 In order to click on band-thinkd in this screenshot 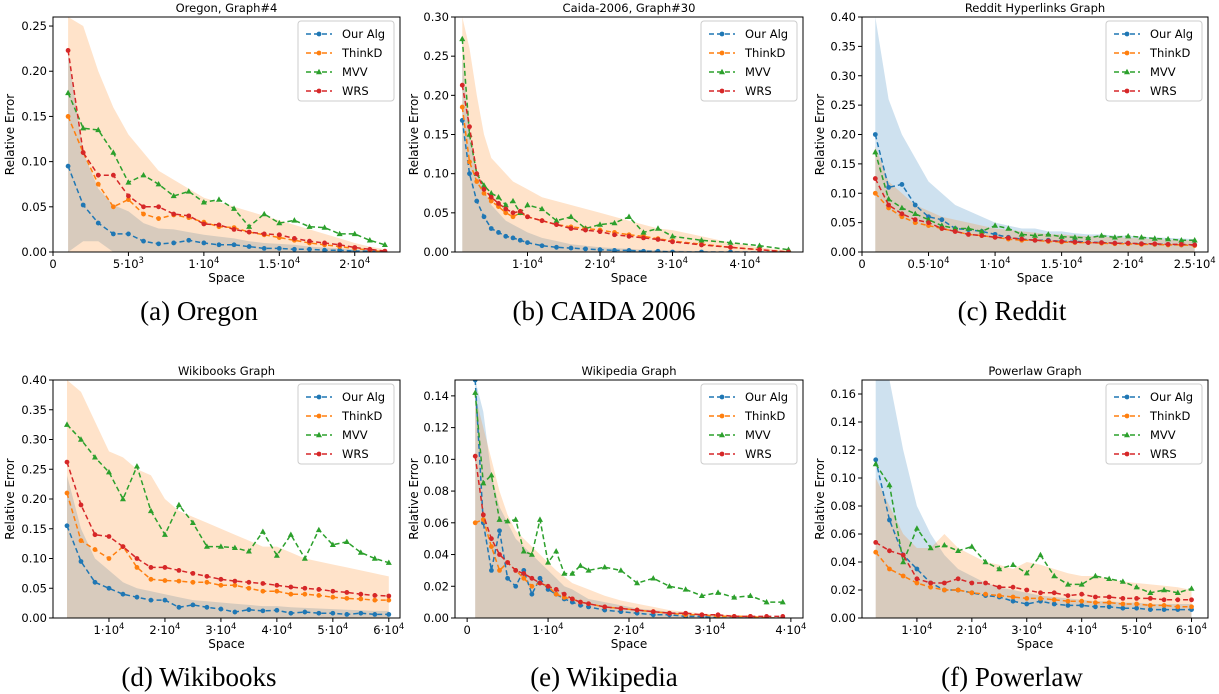, I will do `click(625, 134)`.